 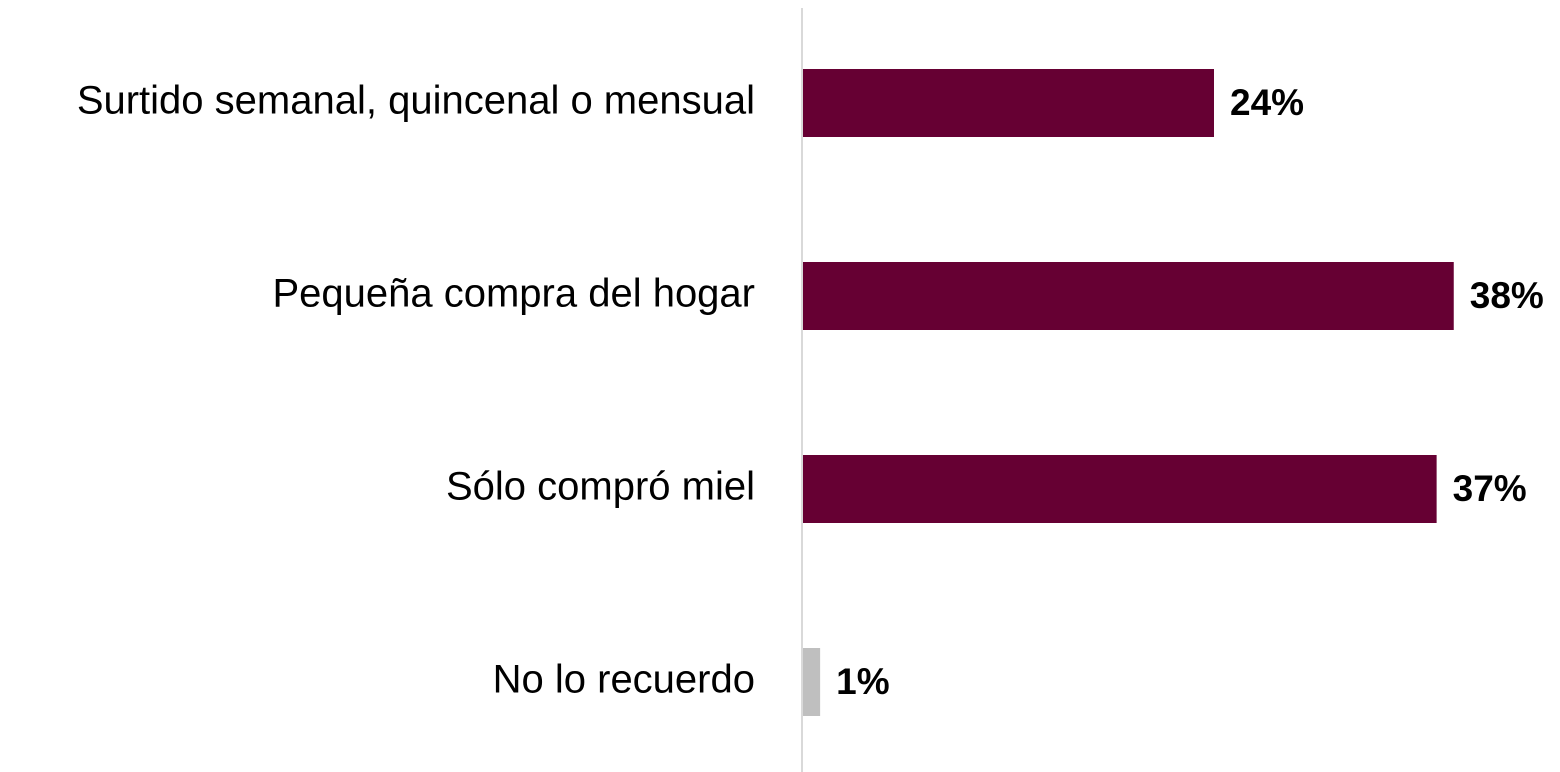 What do you see at coordinates (1490, 488) in the screenshot?
I see `value-label: 37%` at bounding box center [1490, 488].